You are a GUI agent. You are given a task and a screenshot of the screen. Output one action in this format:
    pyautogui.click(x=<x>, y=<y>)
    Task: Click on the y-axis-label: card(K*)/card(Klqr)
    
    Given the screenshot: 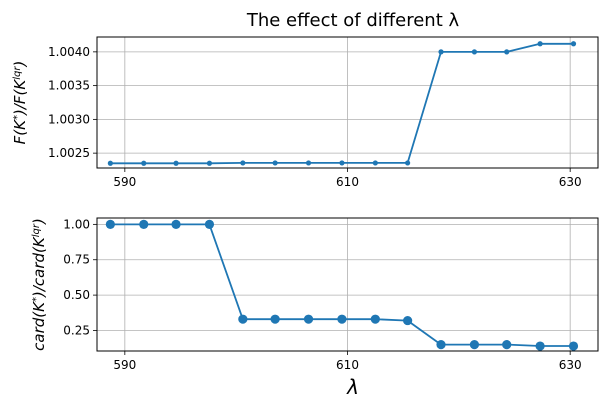 What is the action you would take?
    pyautogui.click(x=39, y=284)
    